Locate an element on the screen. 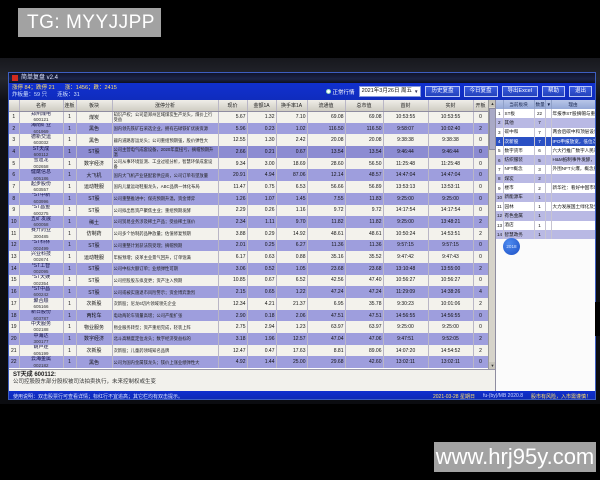  limit-up-analysis-cell: 公司重整推进中；保壳预期升温，资金博弈 is located at coordinates (165, 198).